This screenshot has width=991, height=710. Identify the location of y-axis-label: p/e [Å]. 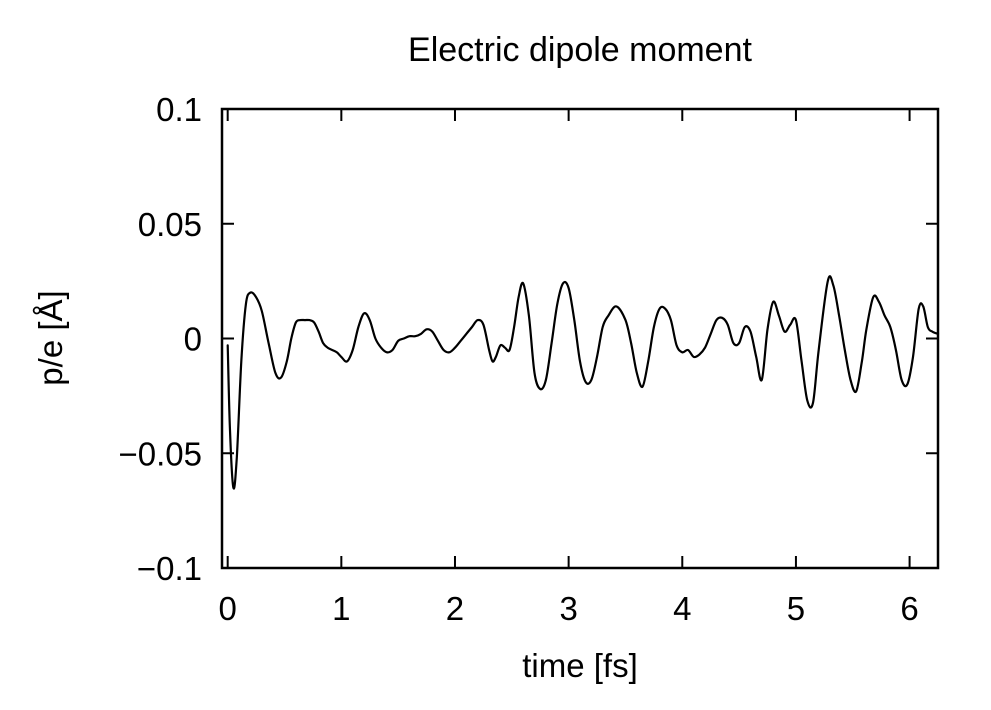
(50, 337).